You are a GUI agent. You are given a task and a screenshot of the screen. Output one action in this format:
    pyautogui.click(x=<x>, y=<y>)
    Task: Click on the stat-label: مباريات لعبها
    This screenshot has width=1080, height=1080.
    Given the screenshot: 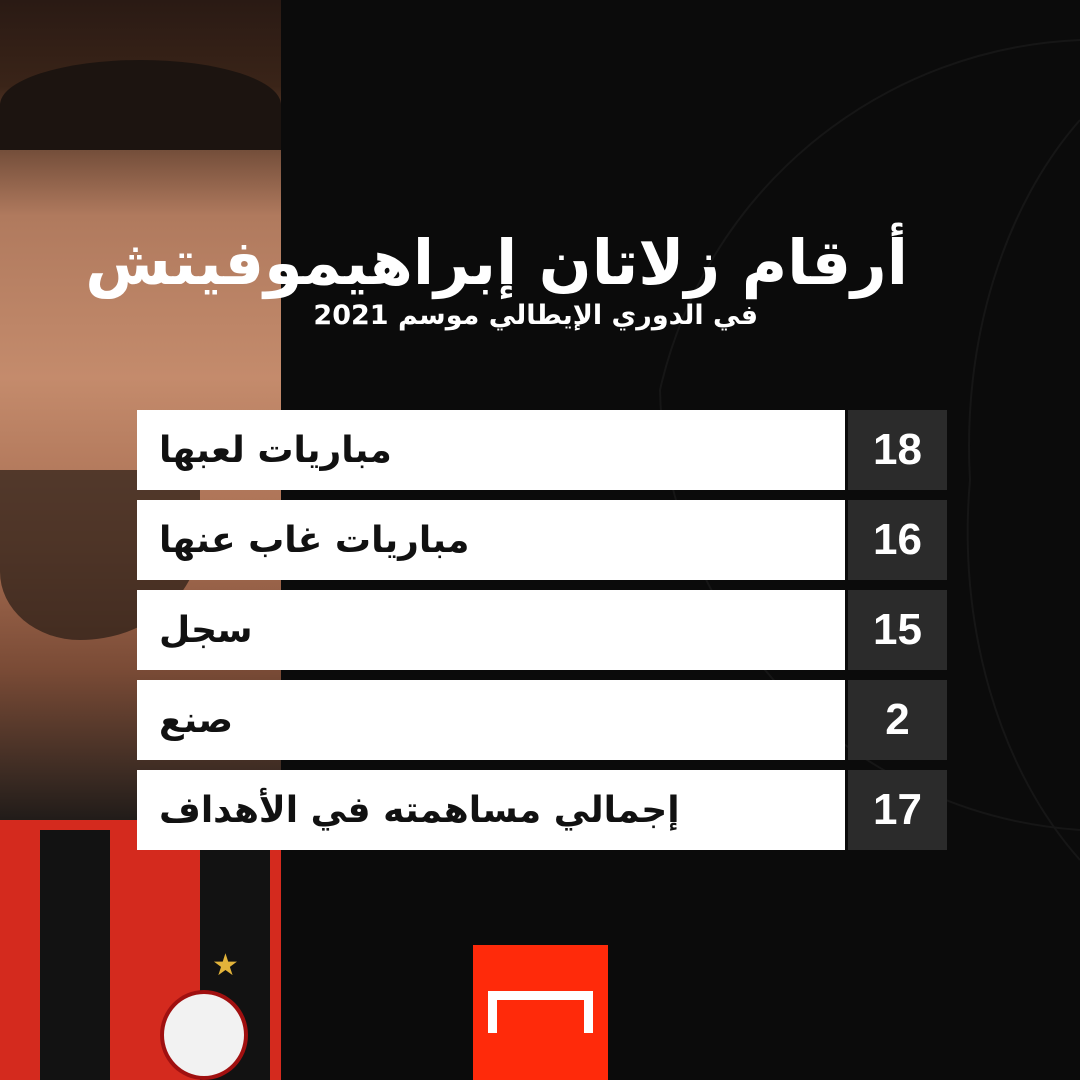 What is the action you would take?
    pyautogui.click(x=275, y=450)
    